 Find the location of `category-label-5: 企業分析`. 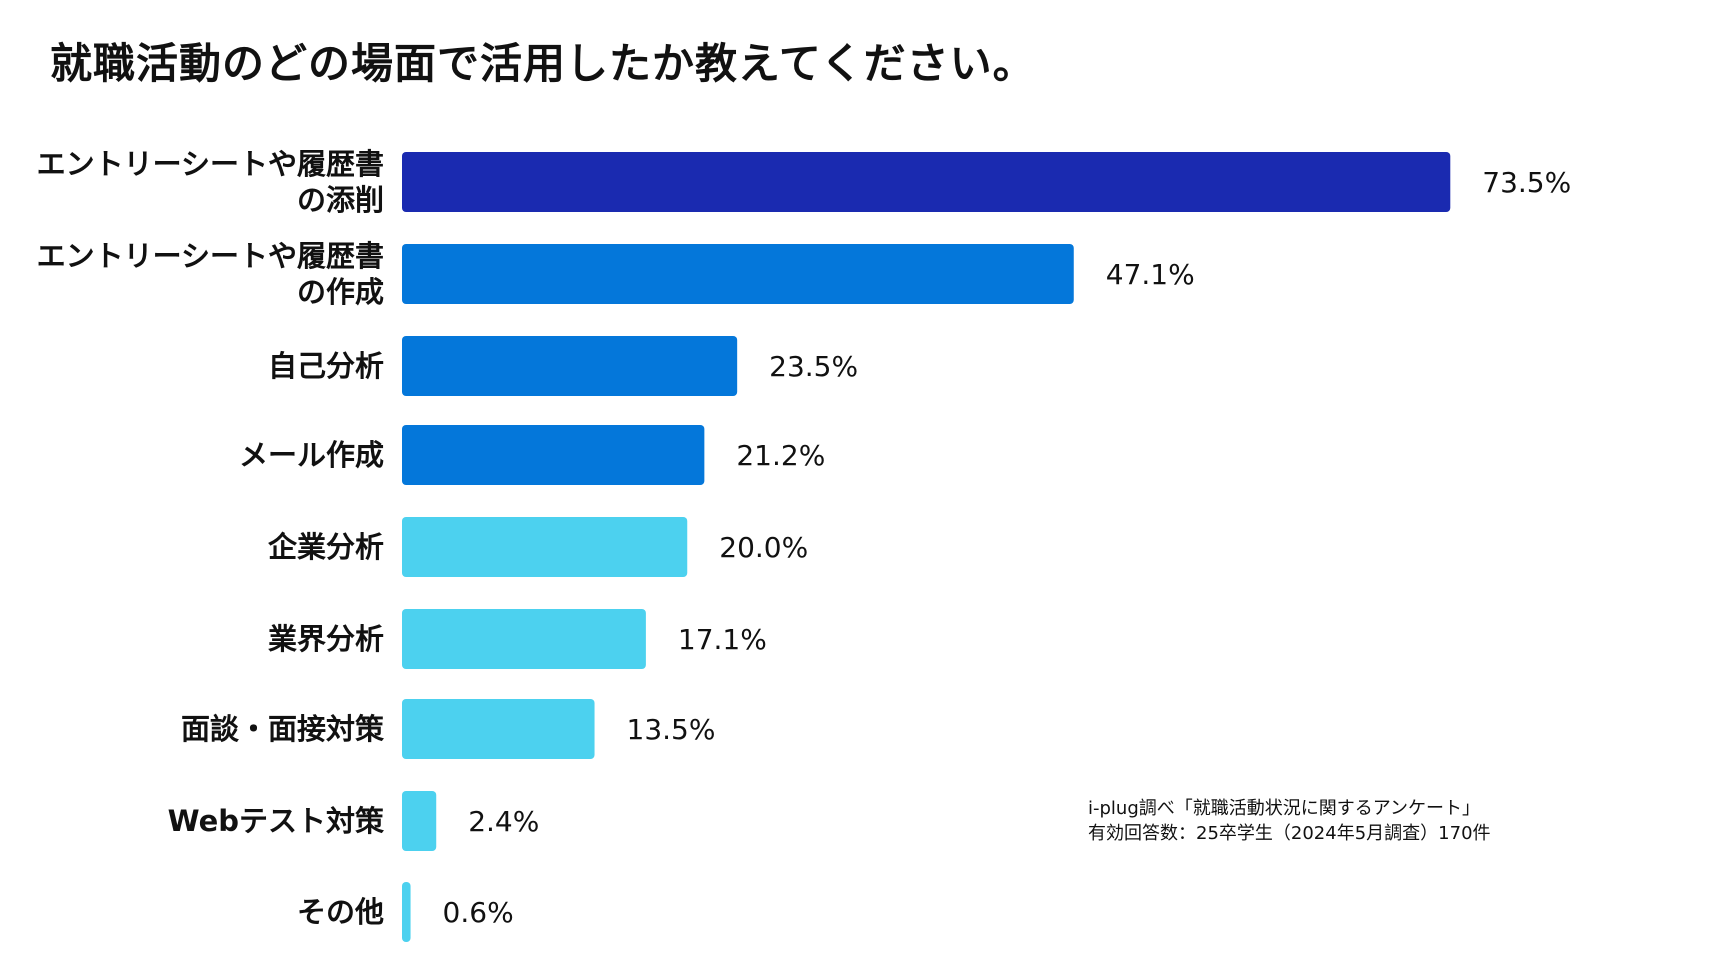

category-label-5: 企業分析 is located at coordinates (326, 547).